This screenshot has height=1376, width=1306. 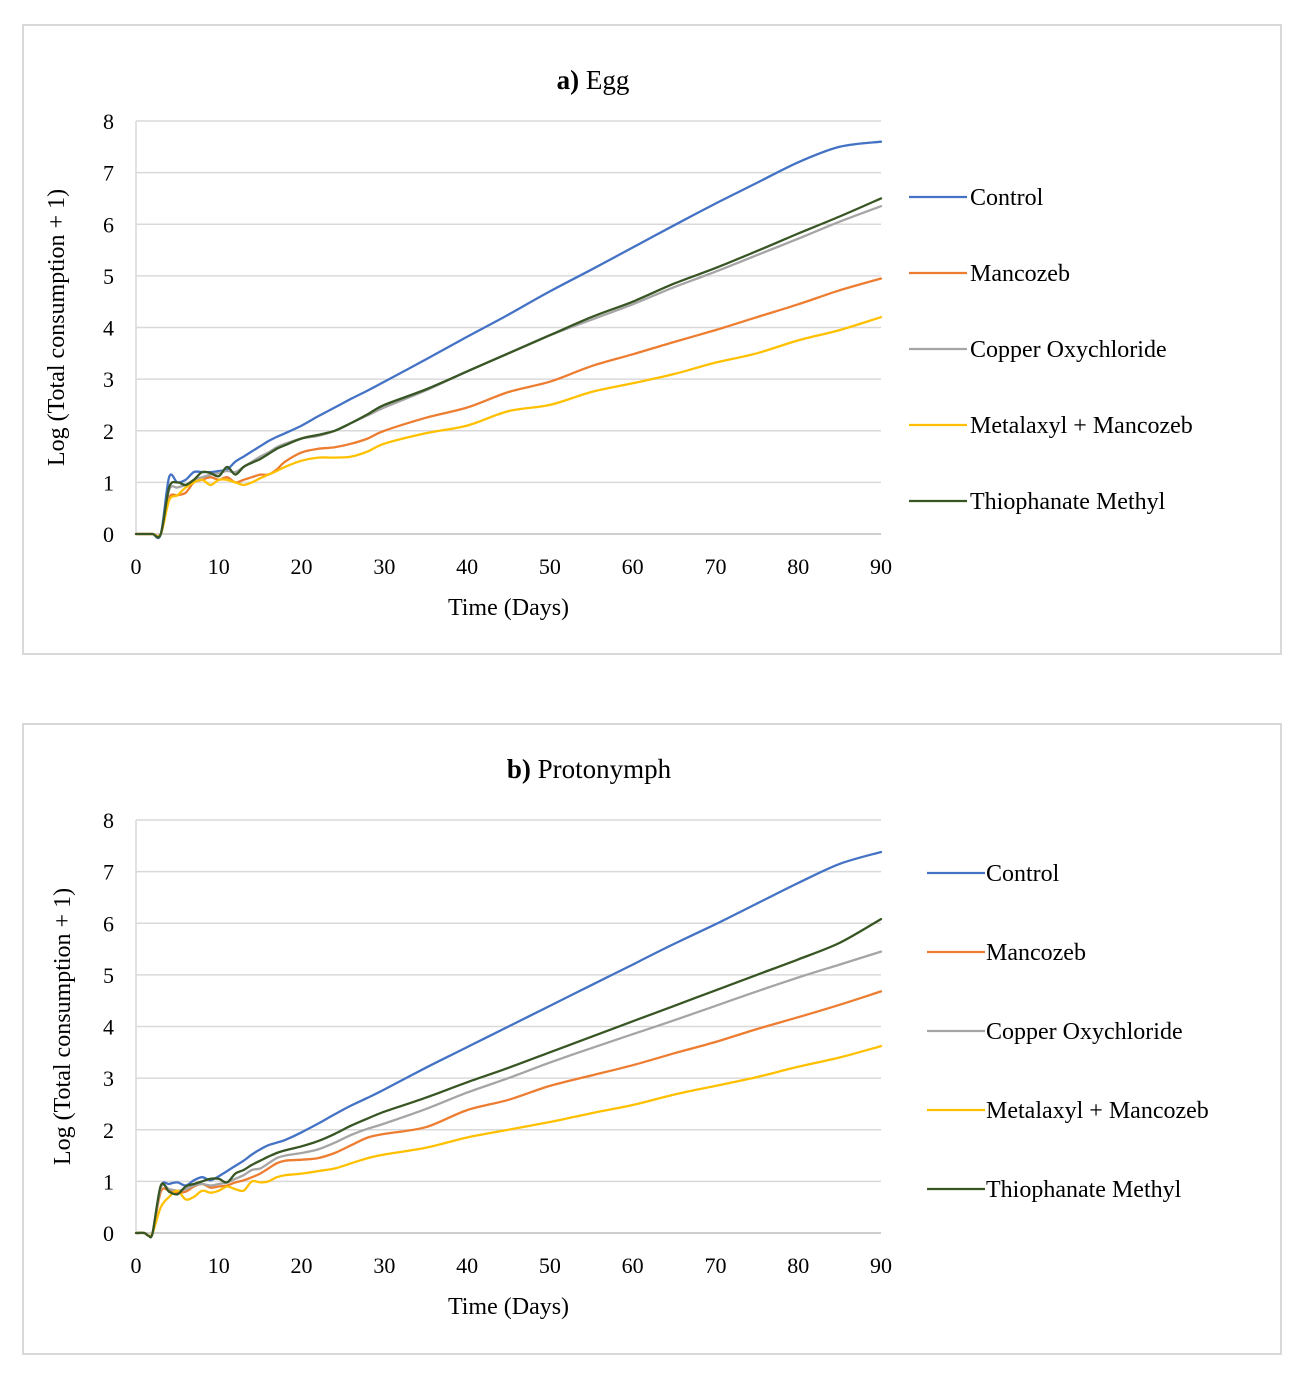 I want to click on chart-title-prefix: b), so click(x=519, y=769).